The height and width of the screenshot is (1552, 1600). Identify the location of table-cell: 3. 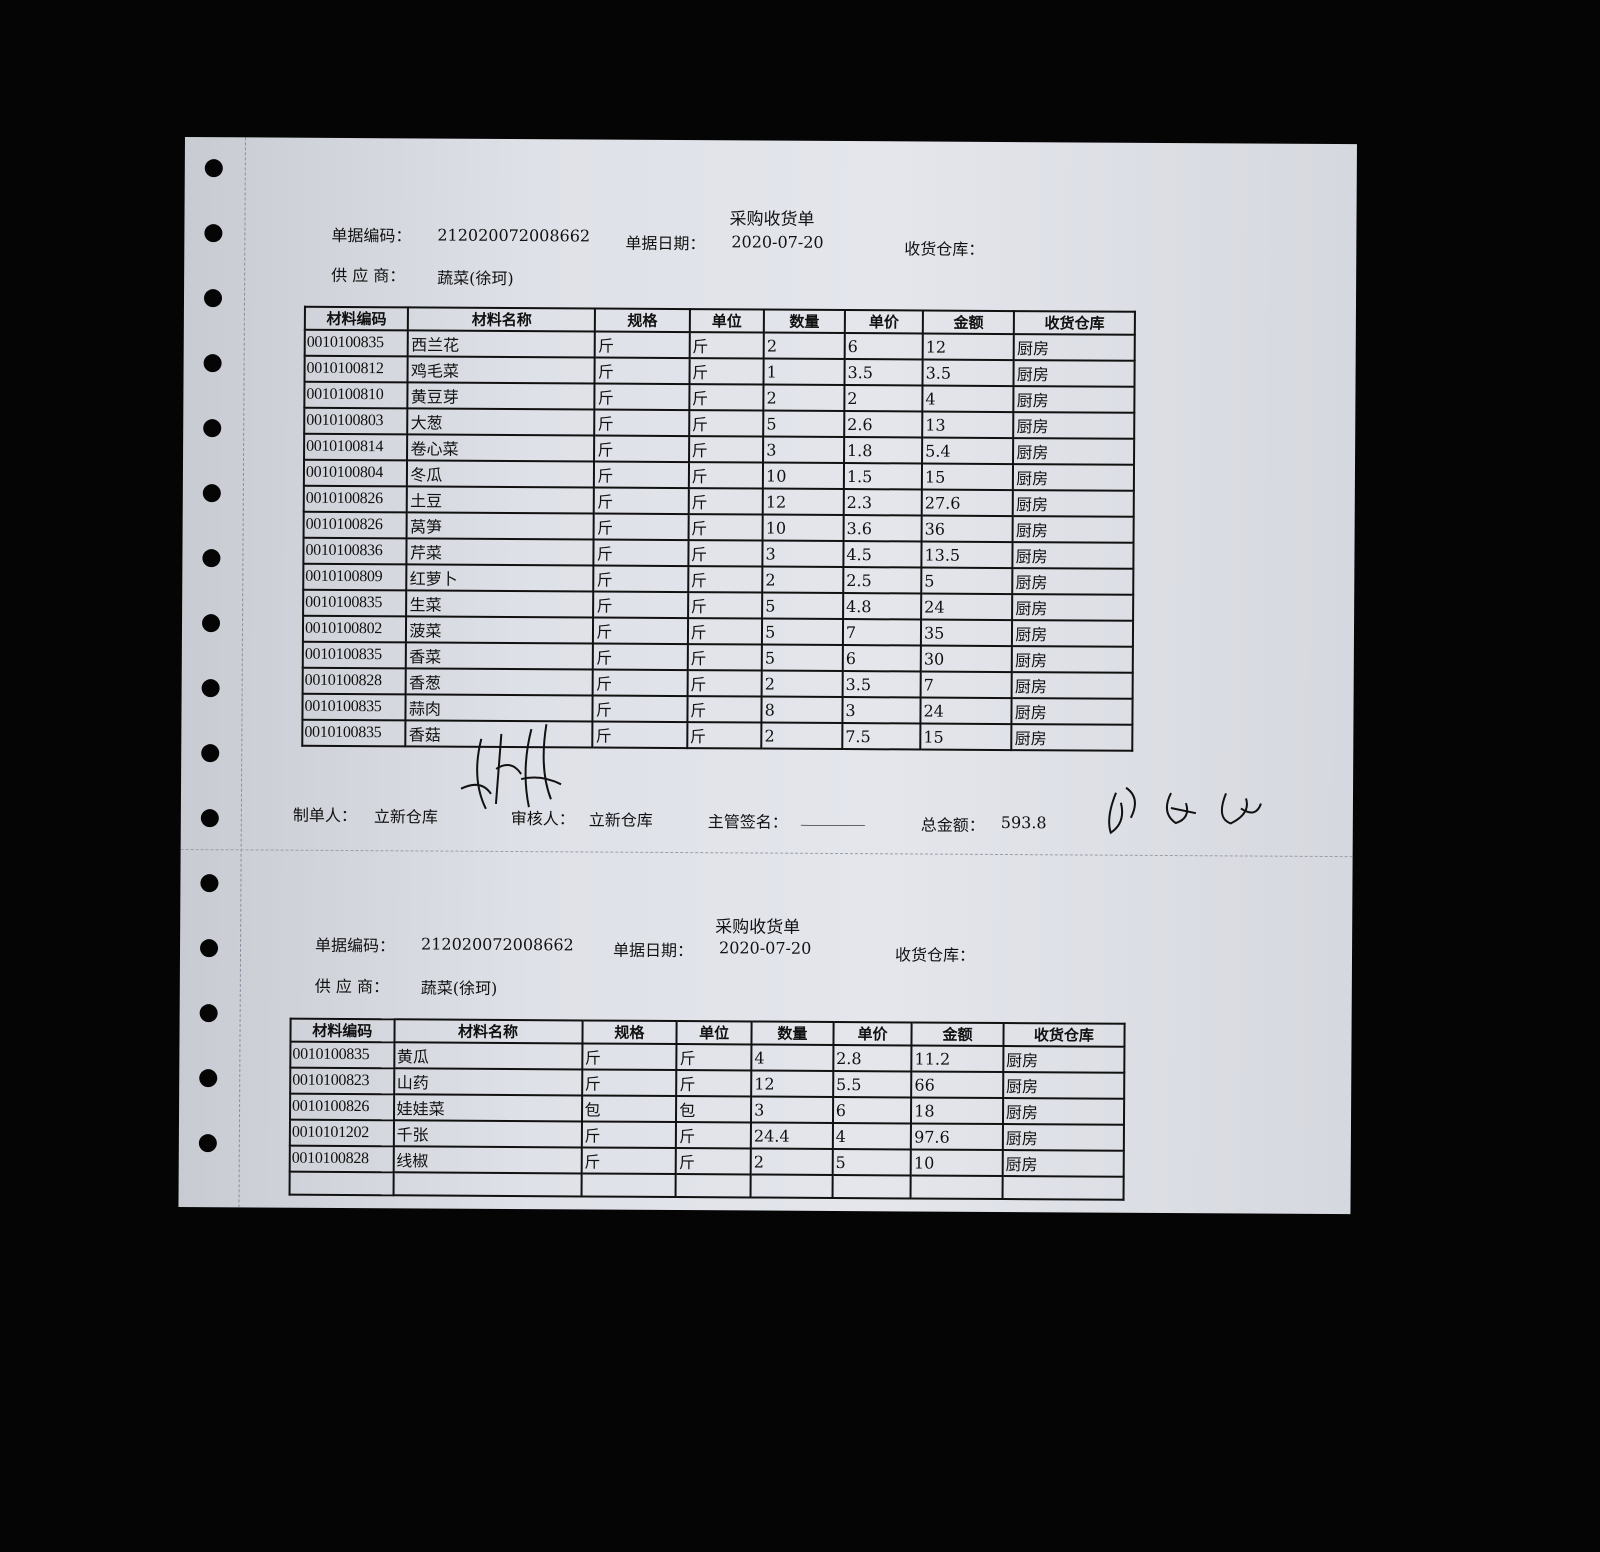
(803, 554).